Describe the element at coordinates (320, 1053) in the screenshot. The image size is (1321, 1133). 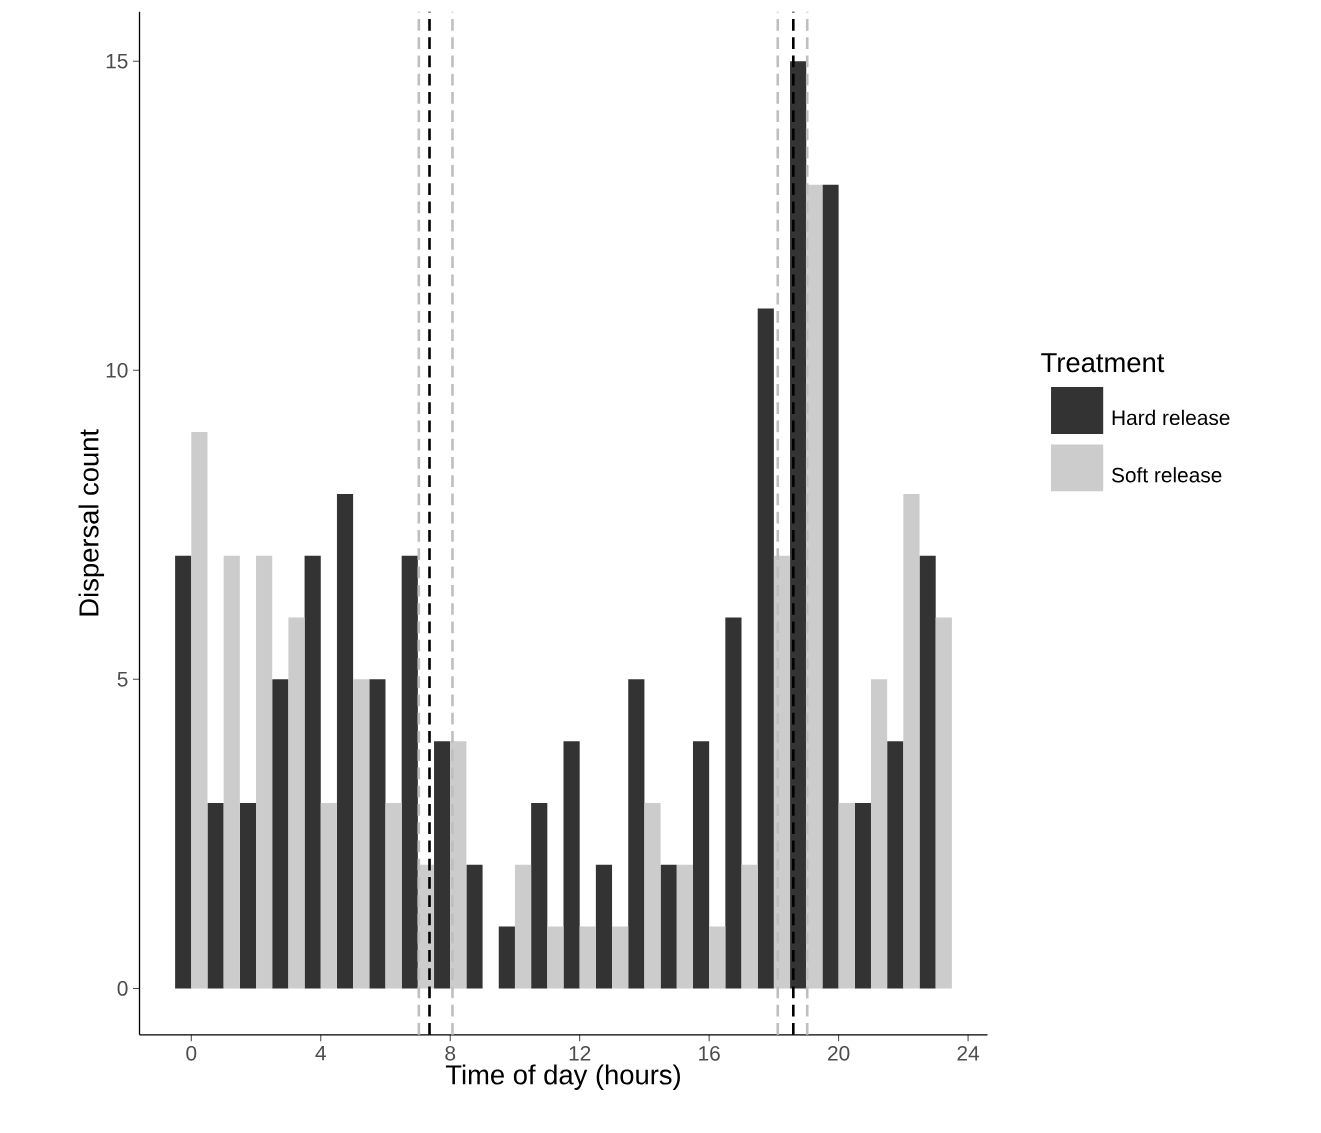
I see `x-tick-label: 4` at that location.